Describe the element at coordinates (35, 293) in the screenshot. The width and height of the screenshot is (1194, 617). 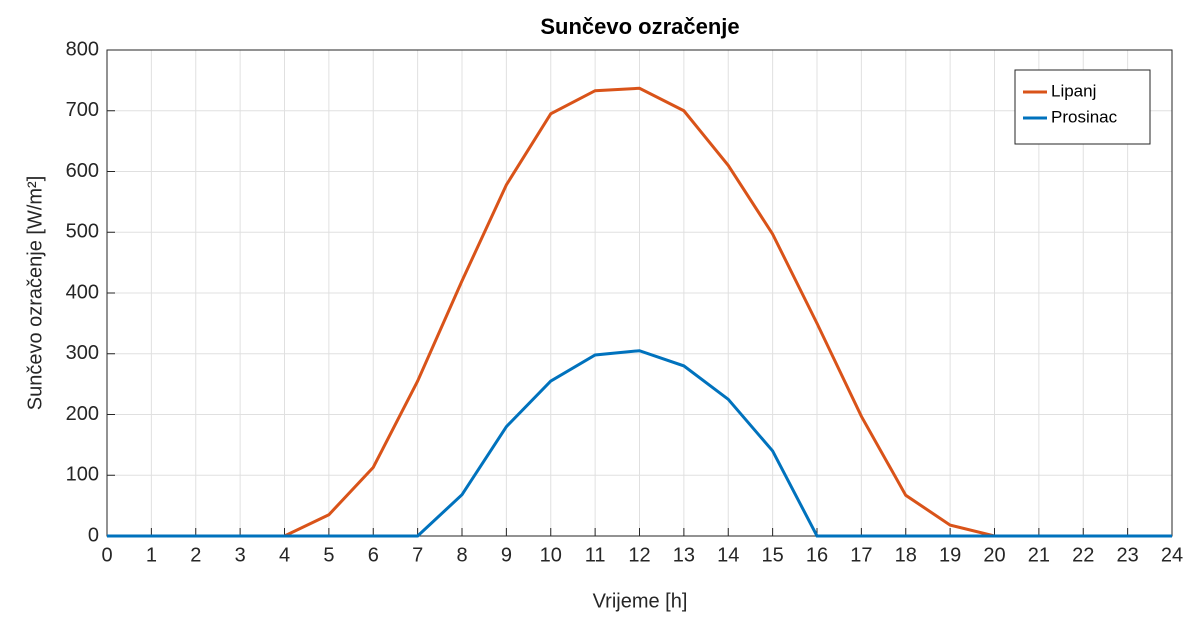
I see `y-axis-label: Sunčevo ozračenje [W/m²]` at that location.